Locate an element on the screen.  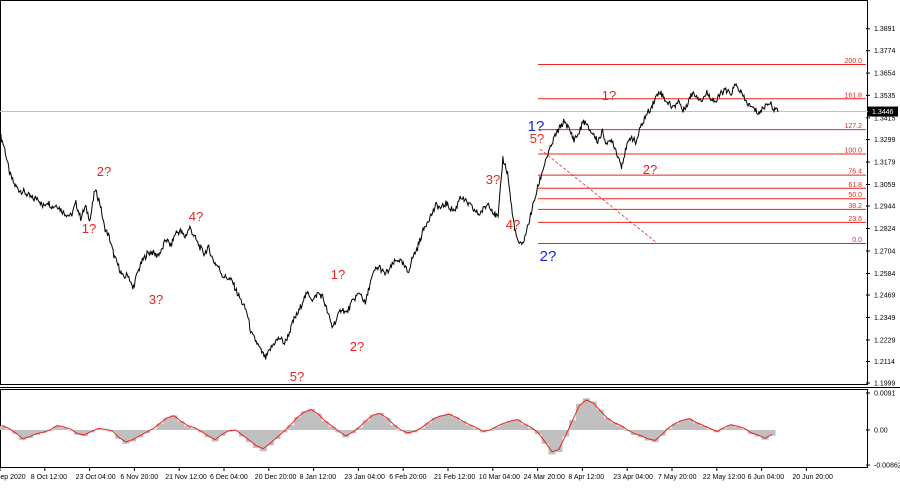
oscillator-signal-line is located at coordinates (387, 426).